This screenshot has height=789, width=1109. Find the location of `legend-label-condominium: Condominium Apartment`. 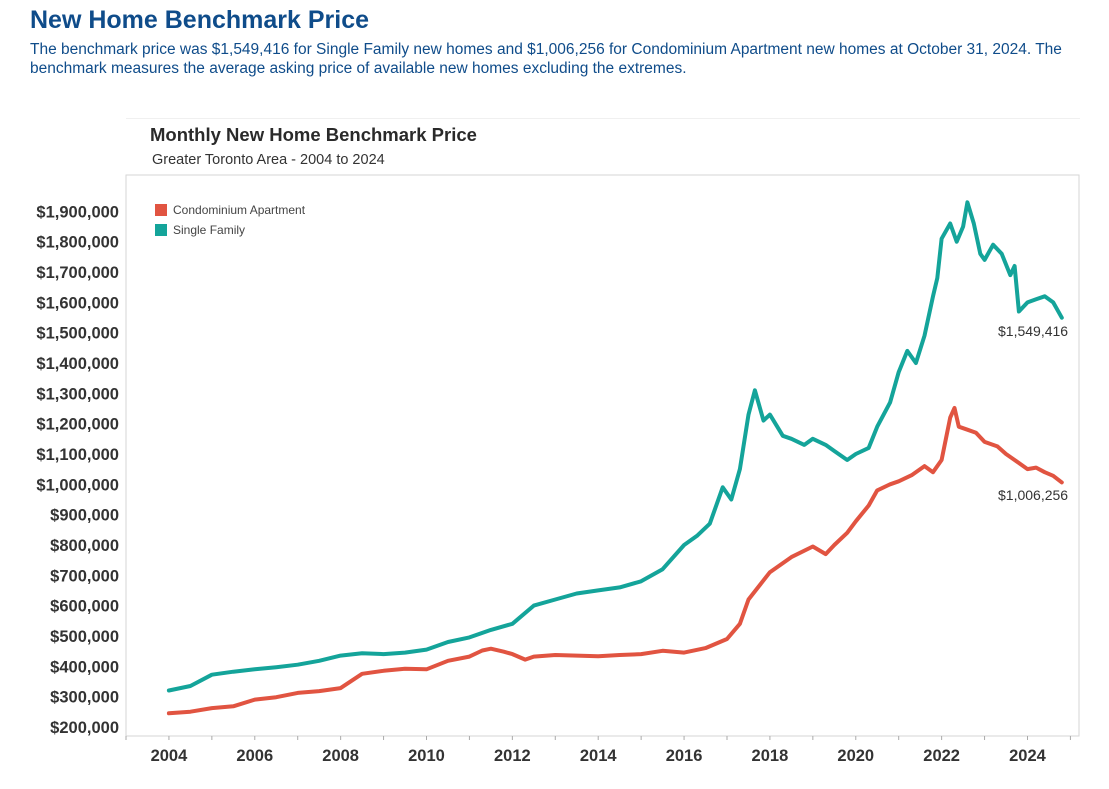

legend-label-condominium: Condominium Apartment is located at coordinates (239, 210).